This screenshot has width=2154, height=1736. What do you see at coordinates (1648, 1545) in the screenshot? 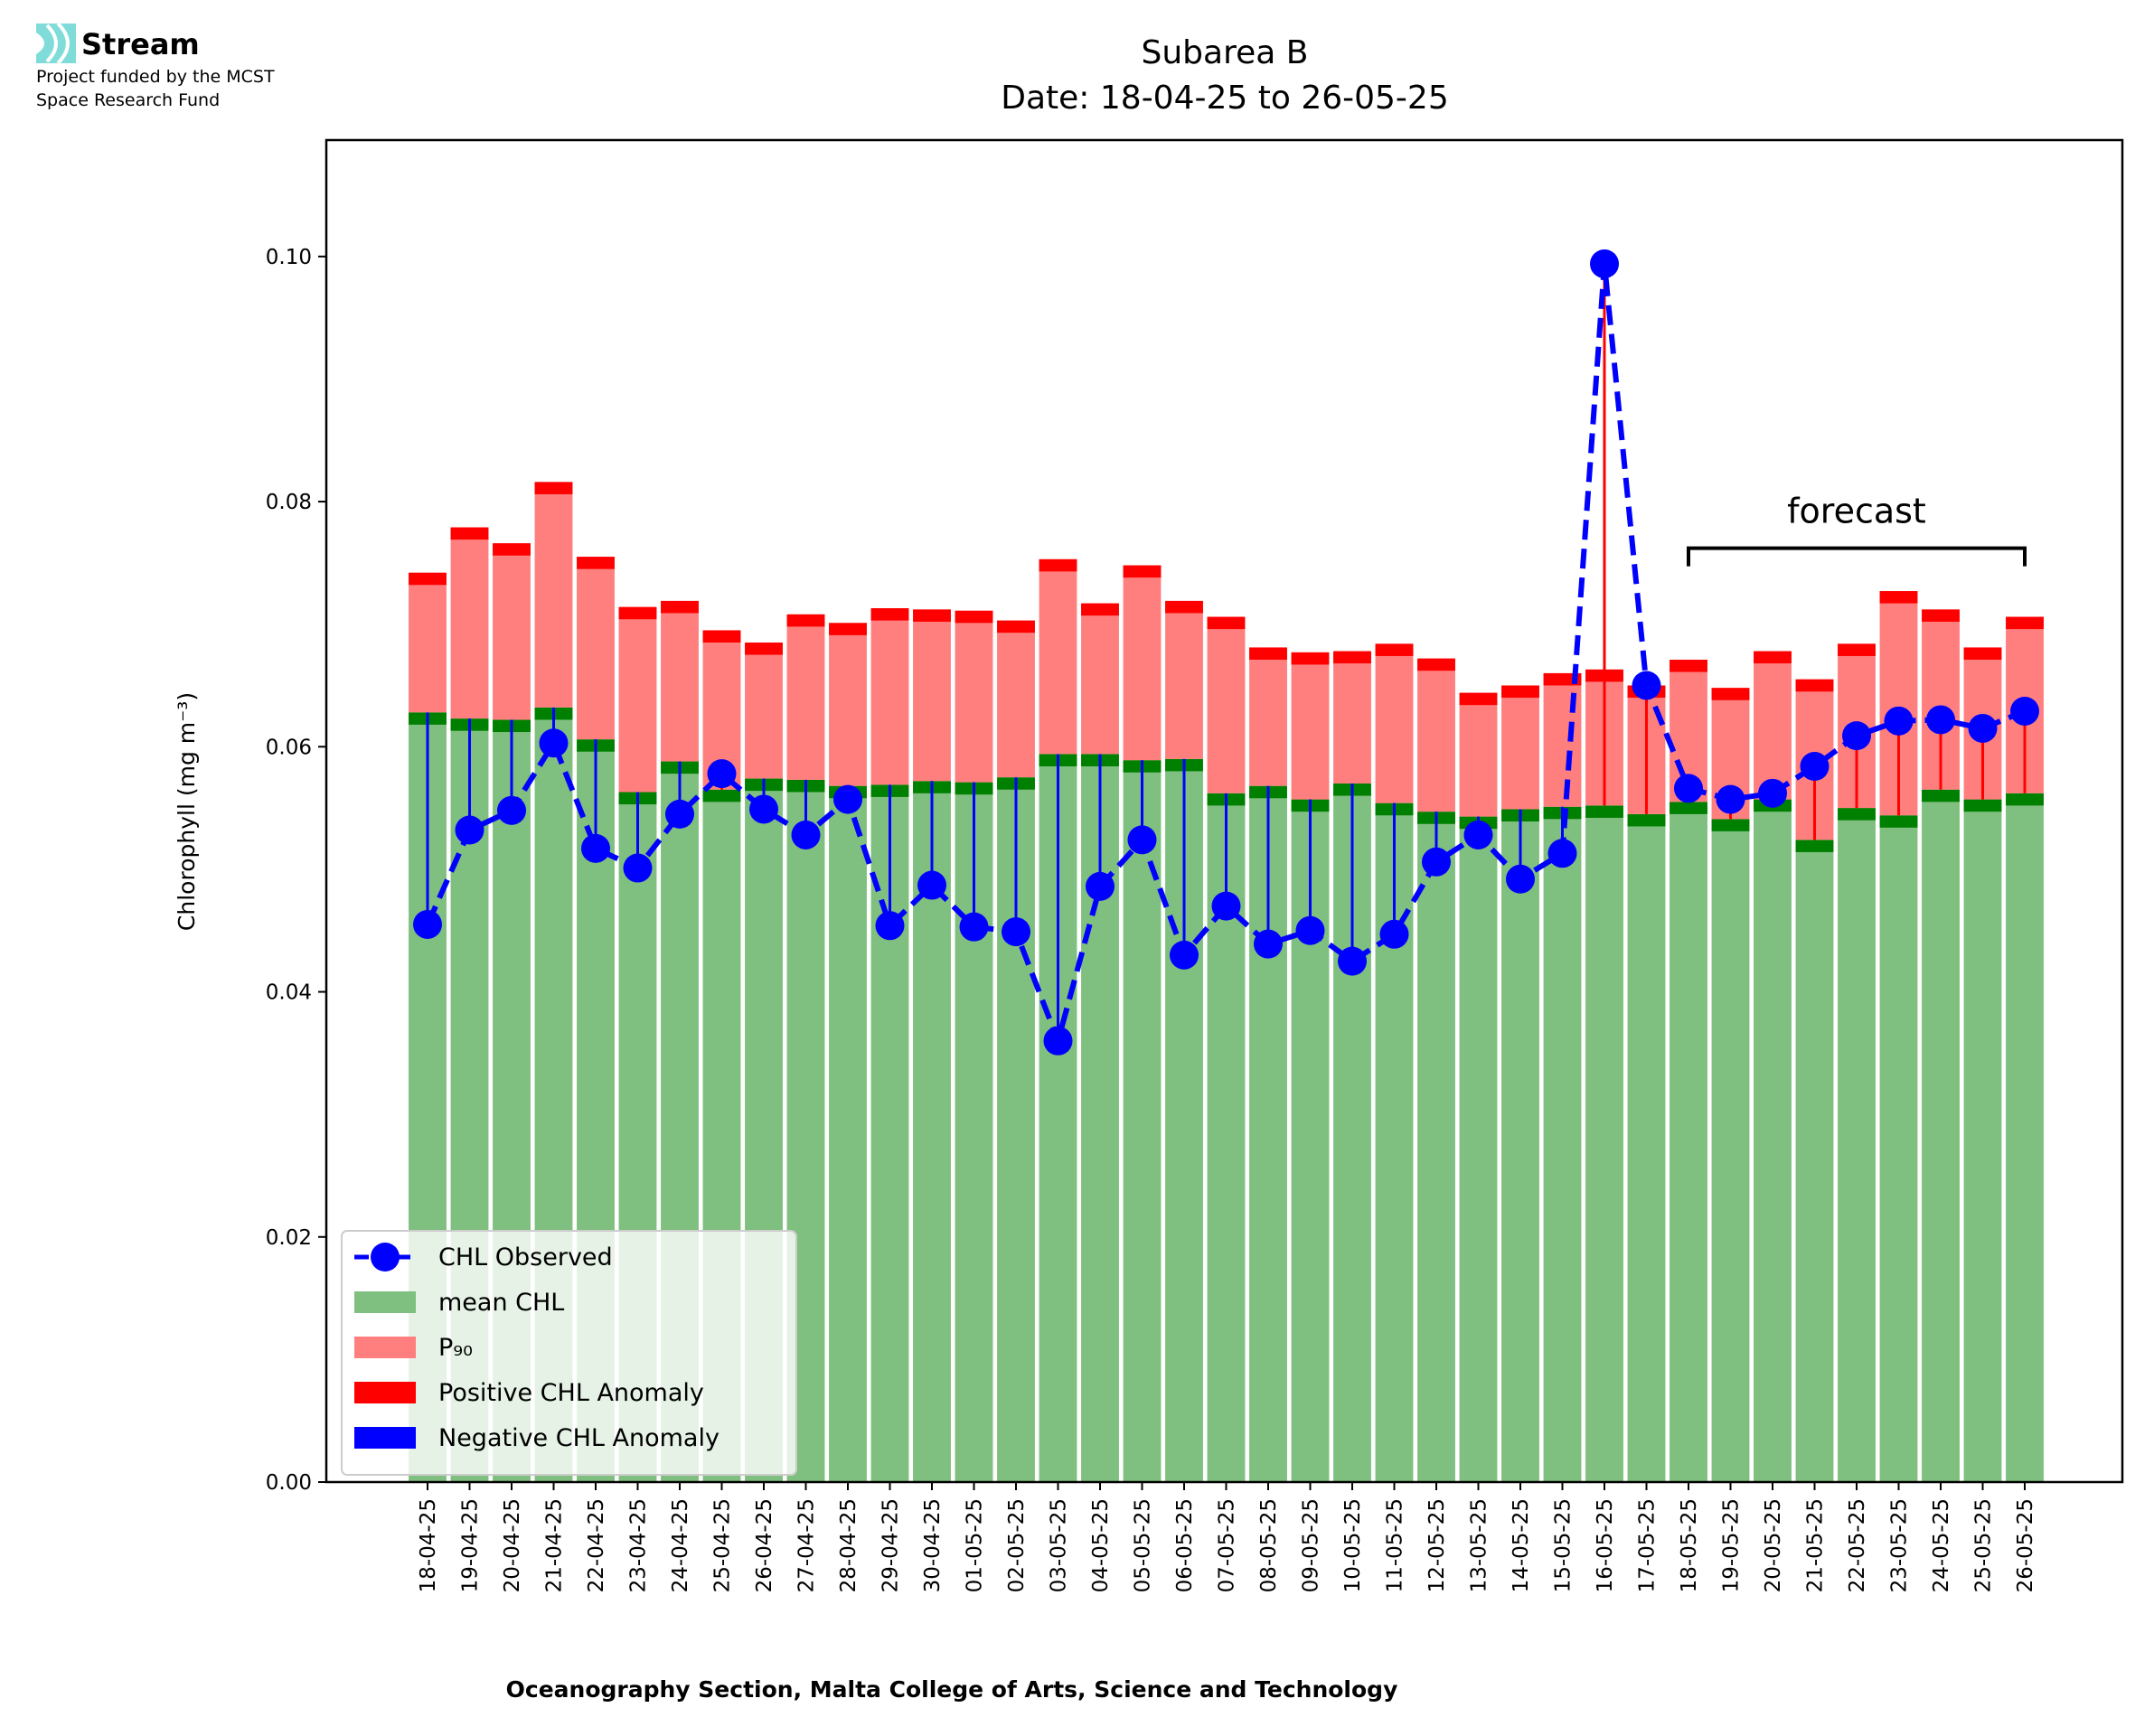
I see `x-tick-label: 17-05-25` at bounding box center [1648, 1545].